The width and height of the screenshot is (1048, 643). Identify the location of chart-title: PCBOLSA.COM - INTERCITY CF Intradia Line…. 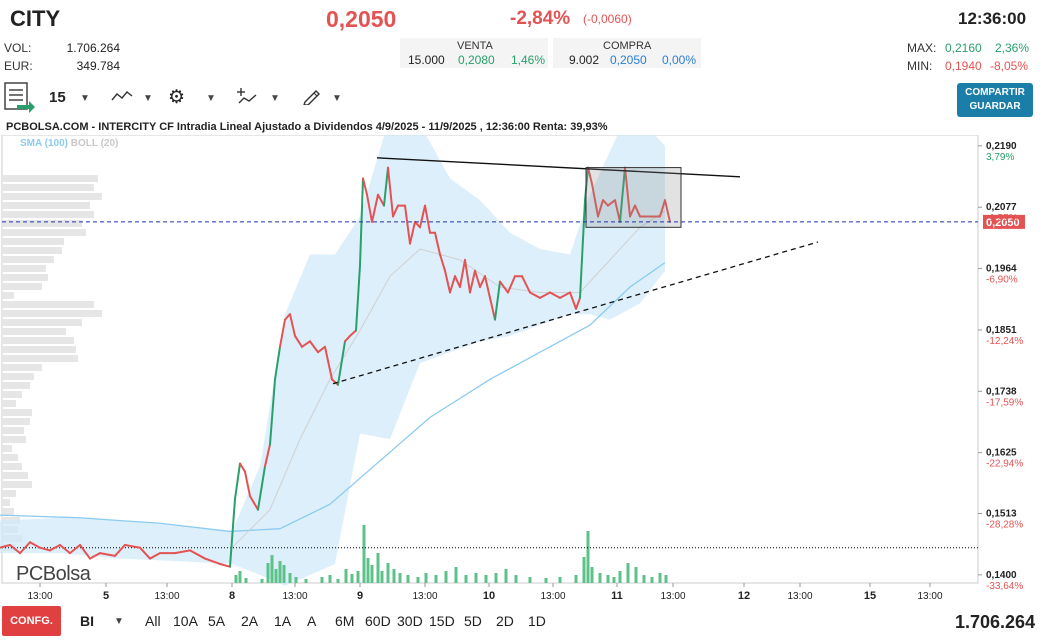
(307, 127).